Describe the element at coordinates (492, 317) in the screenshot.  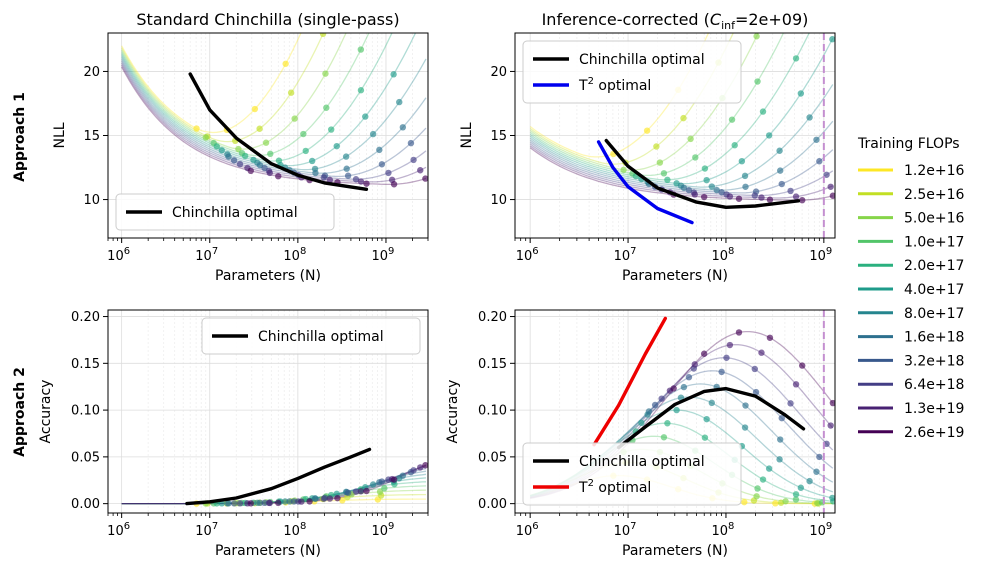
I see `y-tick-label: 0.20` at that location.